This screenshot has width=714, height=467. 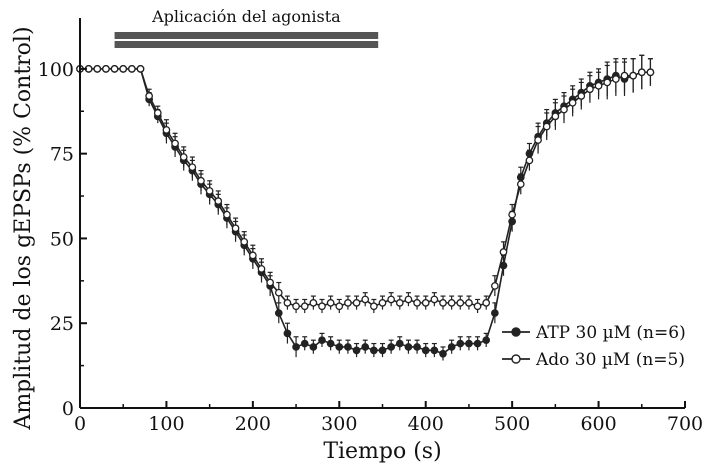 What do you see at coordinates (246, 44) in the screenshot?
I see `application-bar-stripe-bottom` at bounding box center [246, 44].